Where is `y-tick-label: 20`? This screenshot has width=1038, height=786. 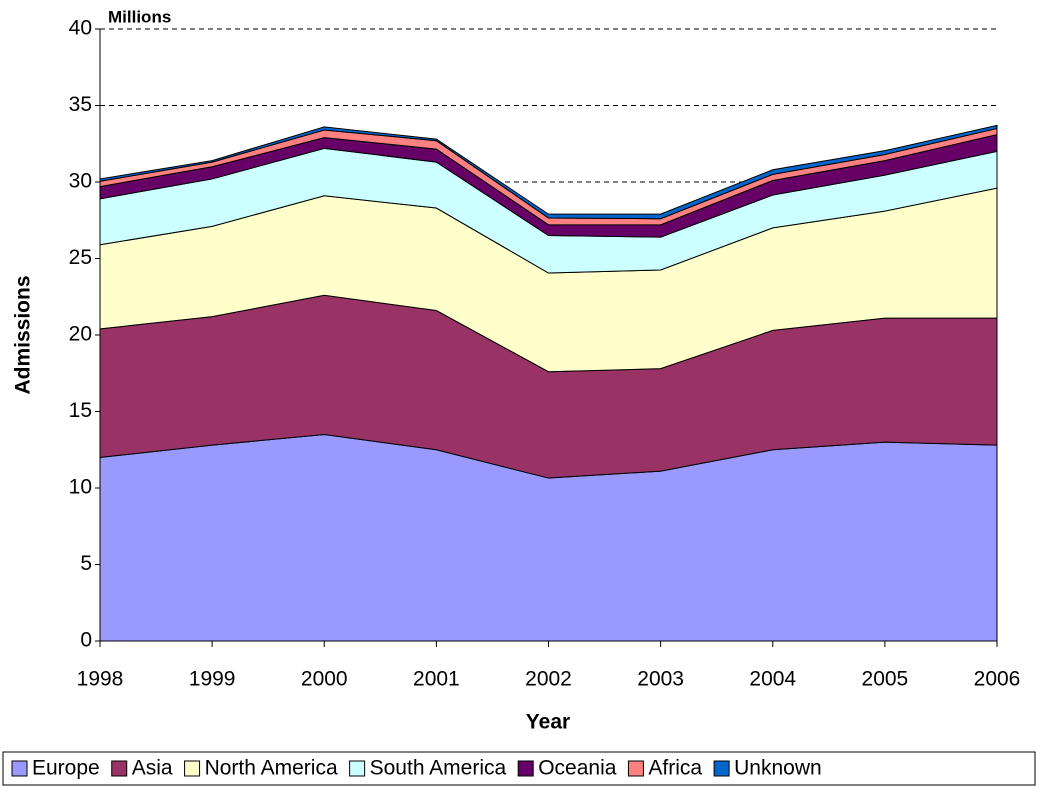 y-tick-label: 20 is located at coordinates (80, 334).